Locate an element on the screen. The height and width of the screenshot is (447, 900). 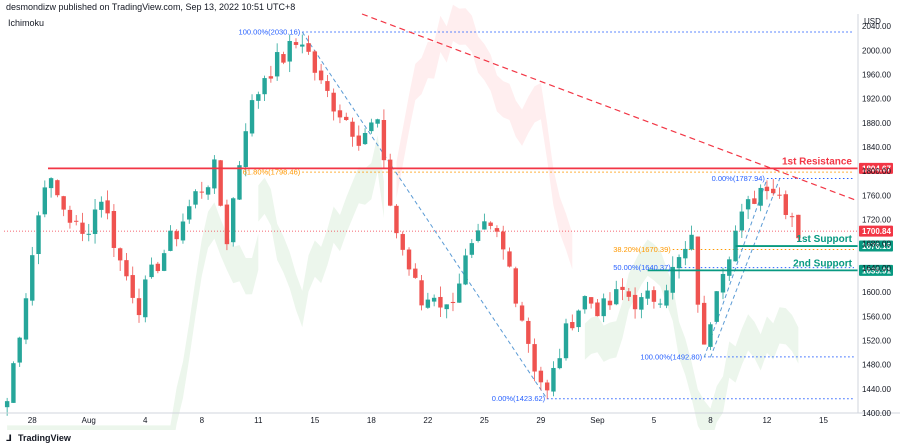
fib-label: 50.00%(1640.37) is located at coordinates (642, 267).